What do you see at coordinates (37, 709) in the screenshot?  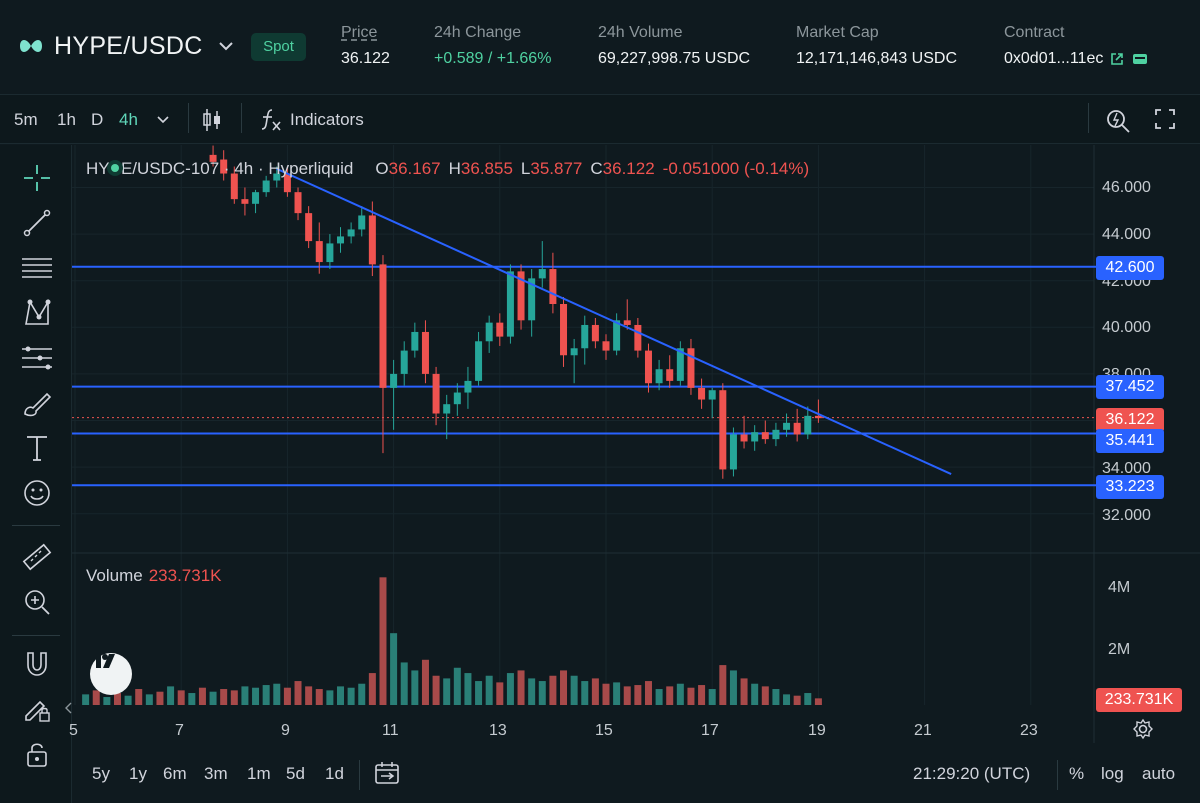 I see `lock-pen-icon` at bounding box center [37, 709].